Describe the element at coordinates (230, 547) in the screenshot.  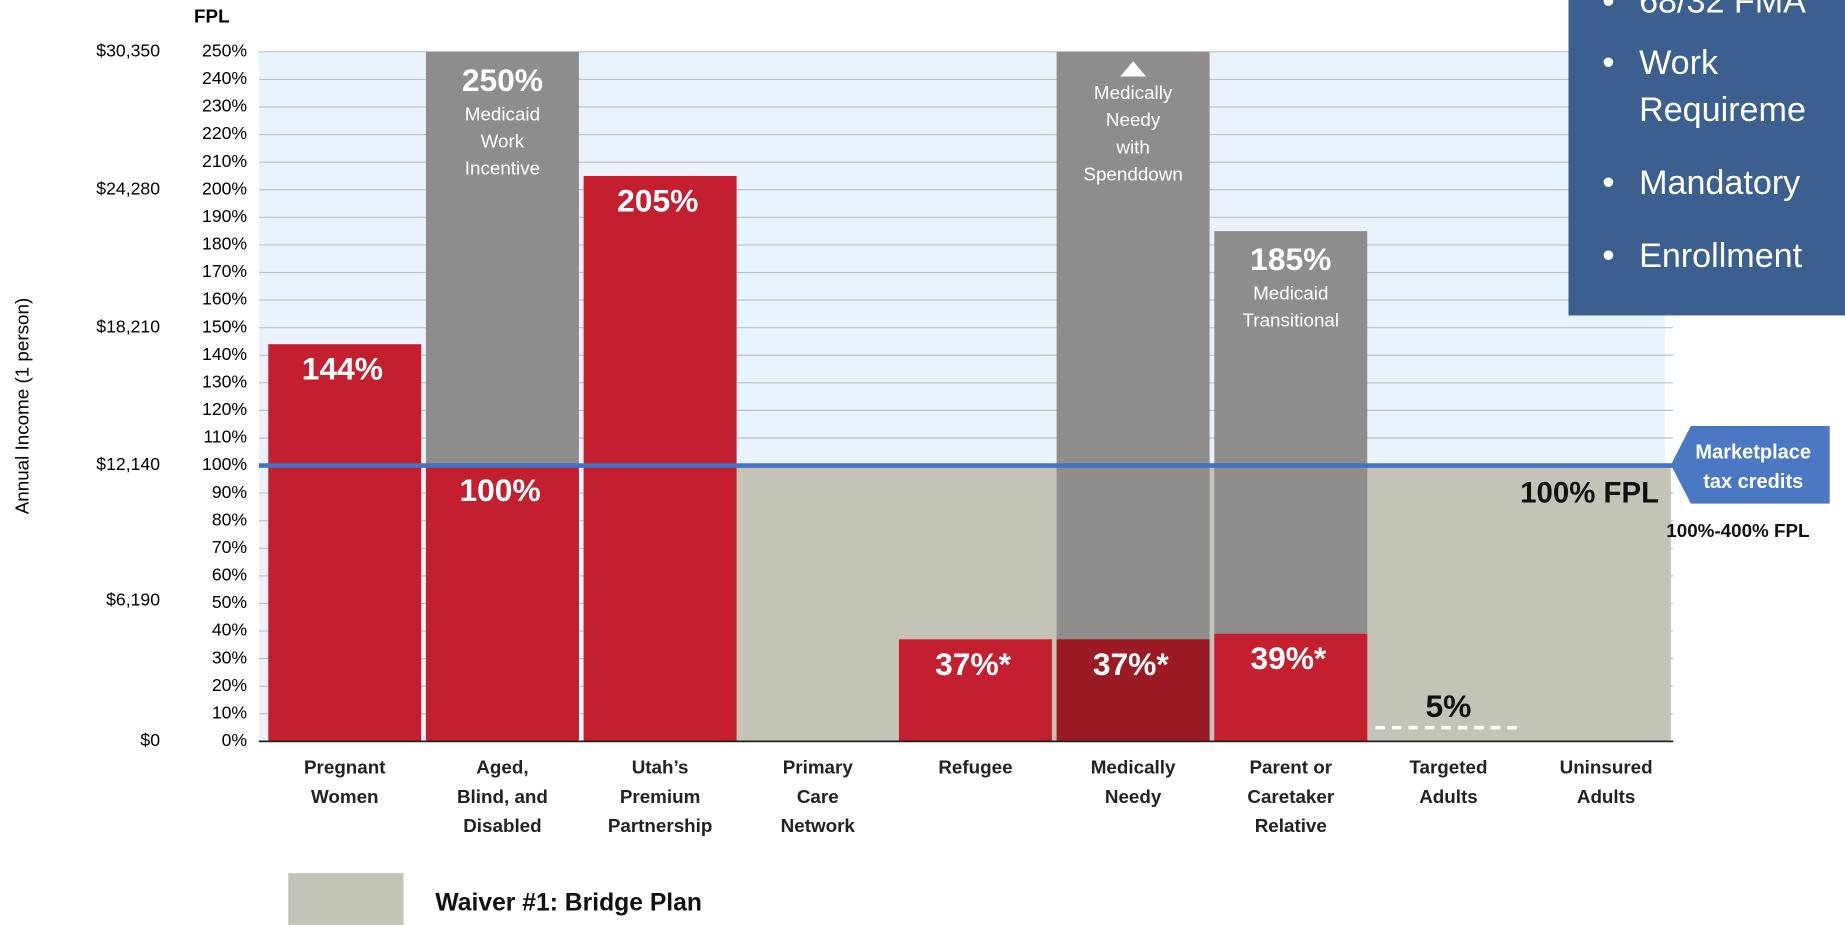
I see `y-tick-label: 70%` at that location.